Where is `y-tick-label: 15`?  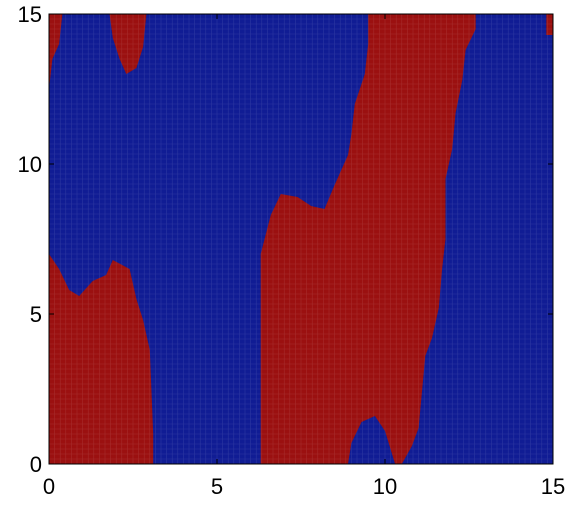
y-tick-label: 15 is located at coordinates (30, 14).